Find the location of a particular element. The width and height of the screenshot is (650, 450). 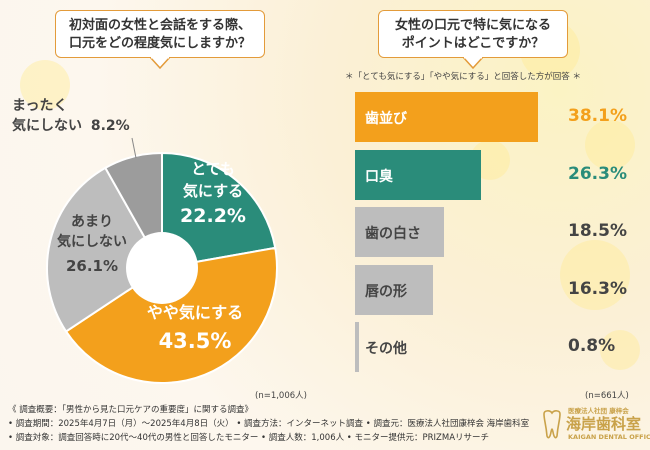

pie-slice-very is located at coordinates (219, 210).